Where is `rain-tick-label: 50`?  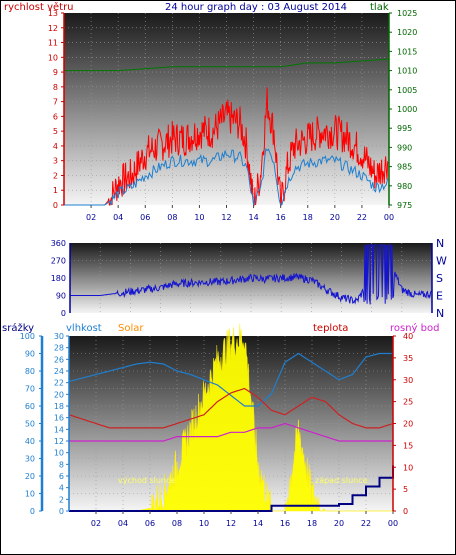
rain-tick-label: 50 is located at coordinates (30, 424).